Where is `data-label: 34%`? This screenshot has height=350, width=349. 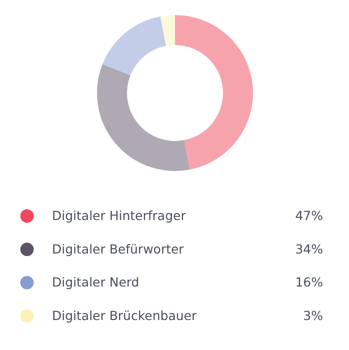 data-label: 34% is located at coordinates (309, 248).